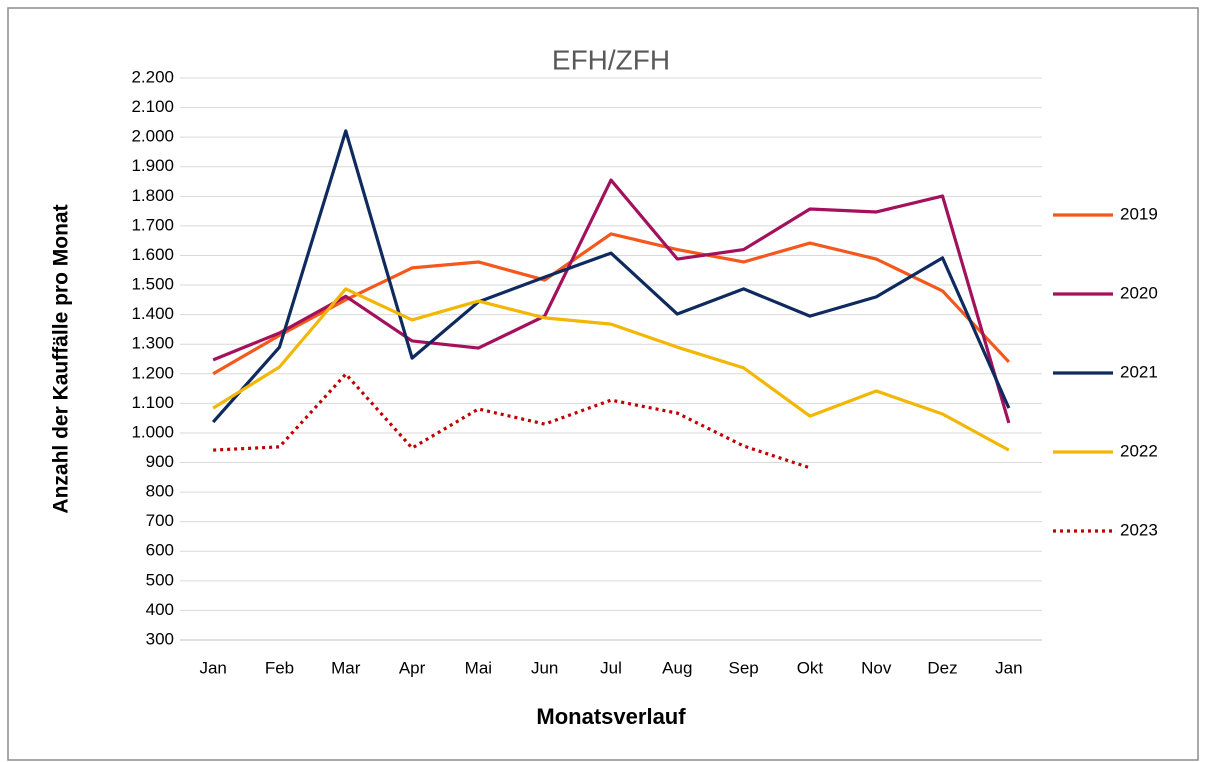 This screenshot has height=762, width=1206. Describe the element at coordinates (160, 609) in the screenshot. I see `y-tick-label: 400` at that location.